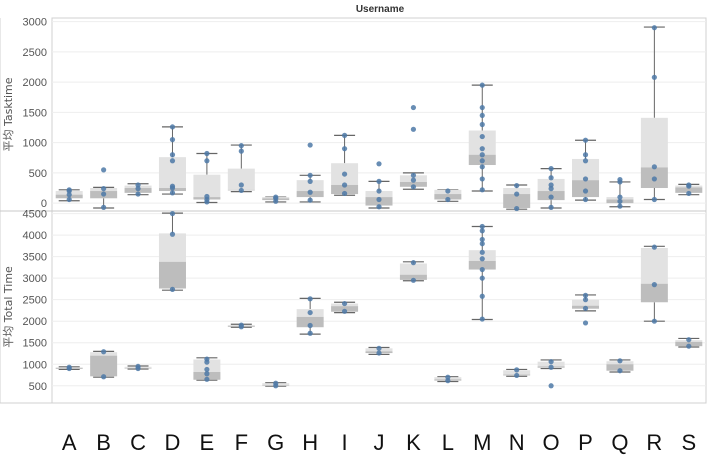 The width and height of the screenshot is (721, 462). What do you see at coordinates (517, 442) in the screenshot?
I see `x-category-label: N` at bounding box center [517, 442].